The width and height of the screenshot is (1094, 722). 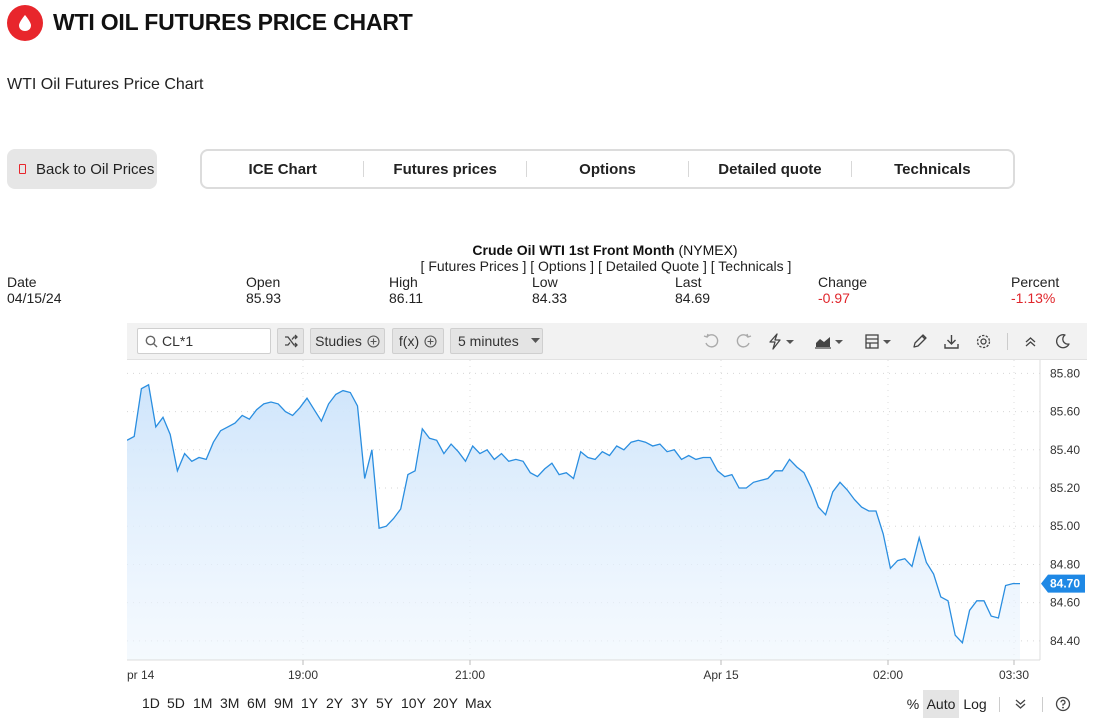 What do you see at coordinates (688, 282) in the screenshot?
I see `last-label: Last` at bounding box center [688, 282].